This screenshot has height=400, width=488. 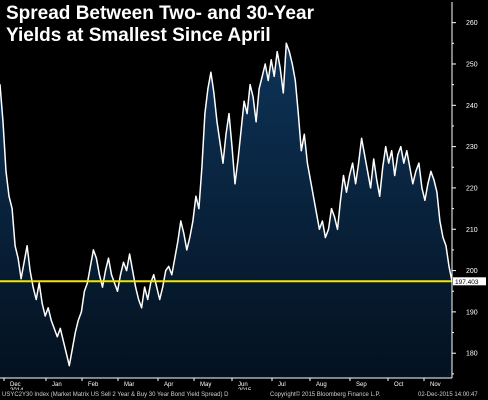 What do you see at coordinates (138, 35) in the screenshot?
I see `chart-title-line-2: Yields at Smallest Since April` at bounding box center [138, 35].